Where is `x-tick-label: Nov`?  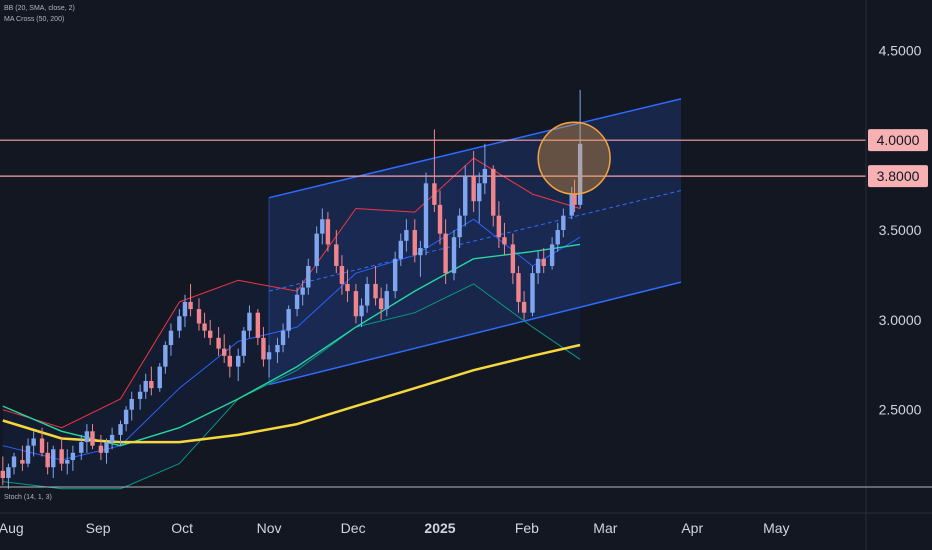 x-tick-label: Nov is located at coordinates (269, 528).